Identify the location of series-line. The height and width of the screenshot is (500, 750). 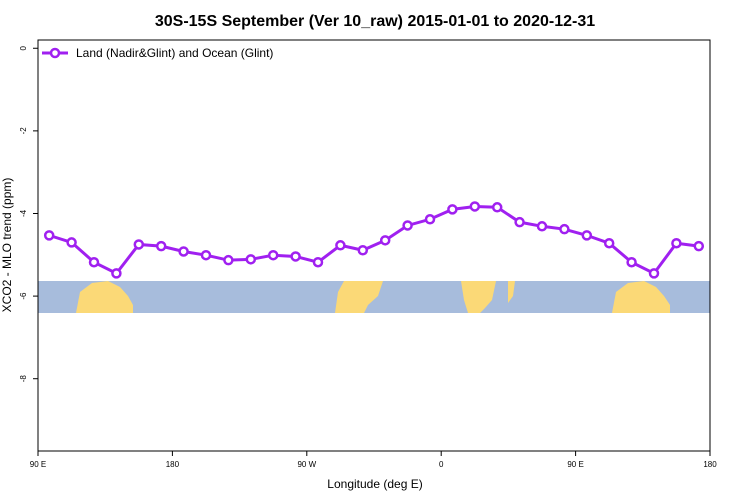
(373, 240).